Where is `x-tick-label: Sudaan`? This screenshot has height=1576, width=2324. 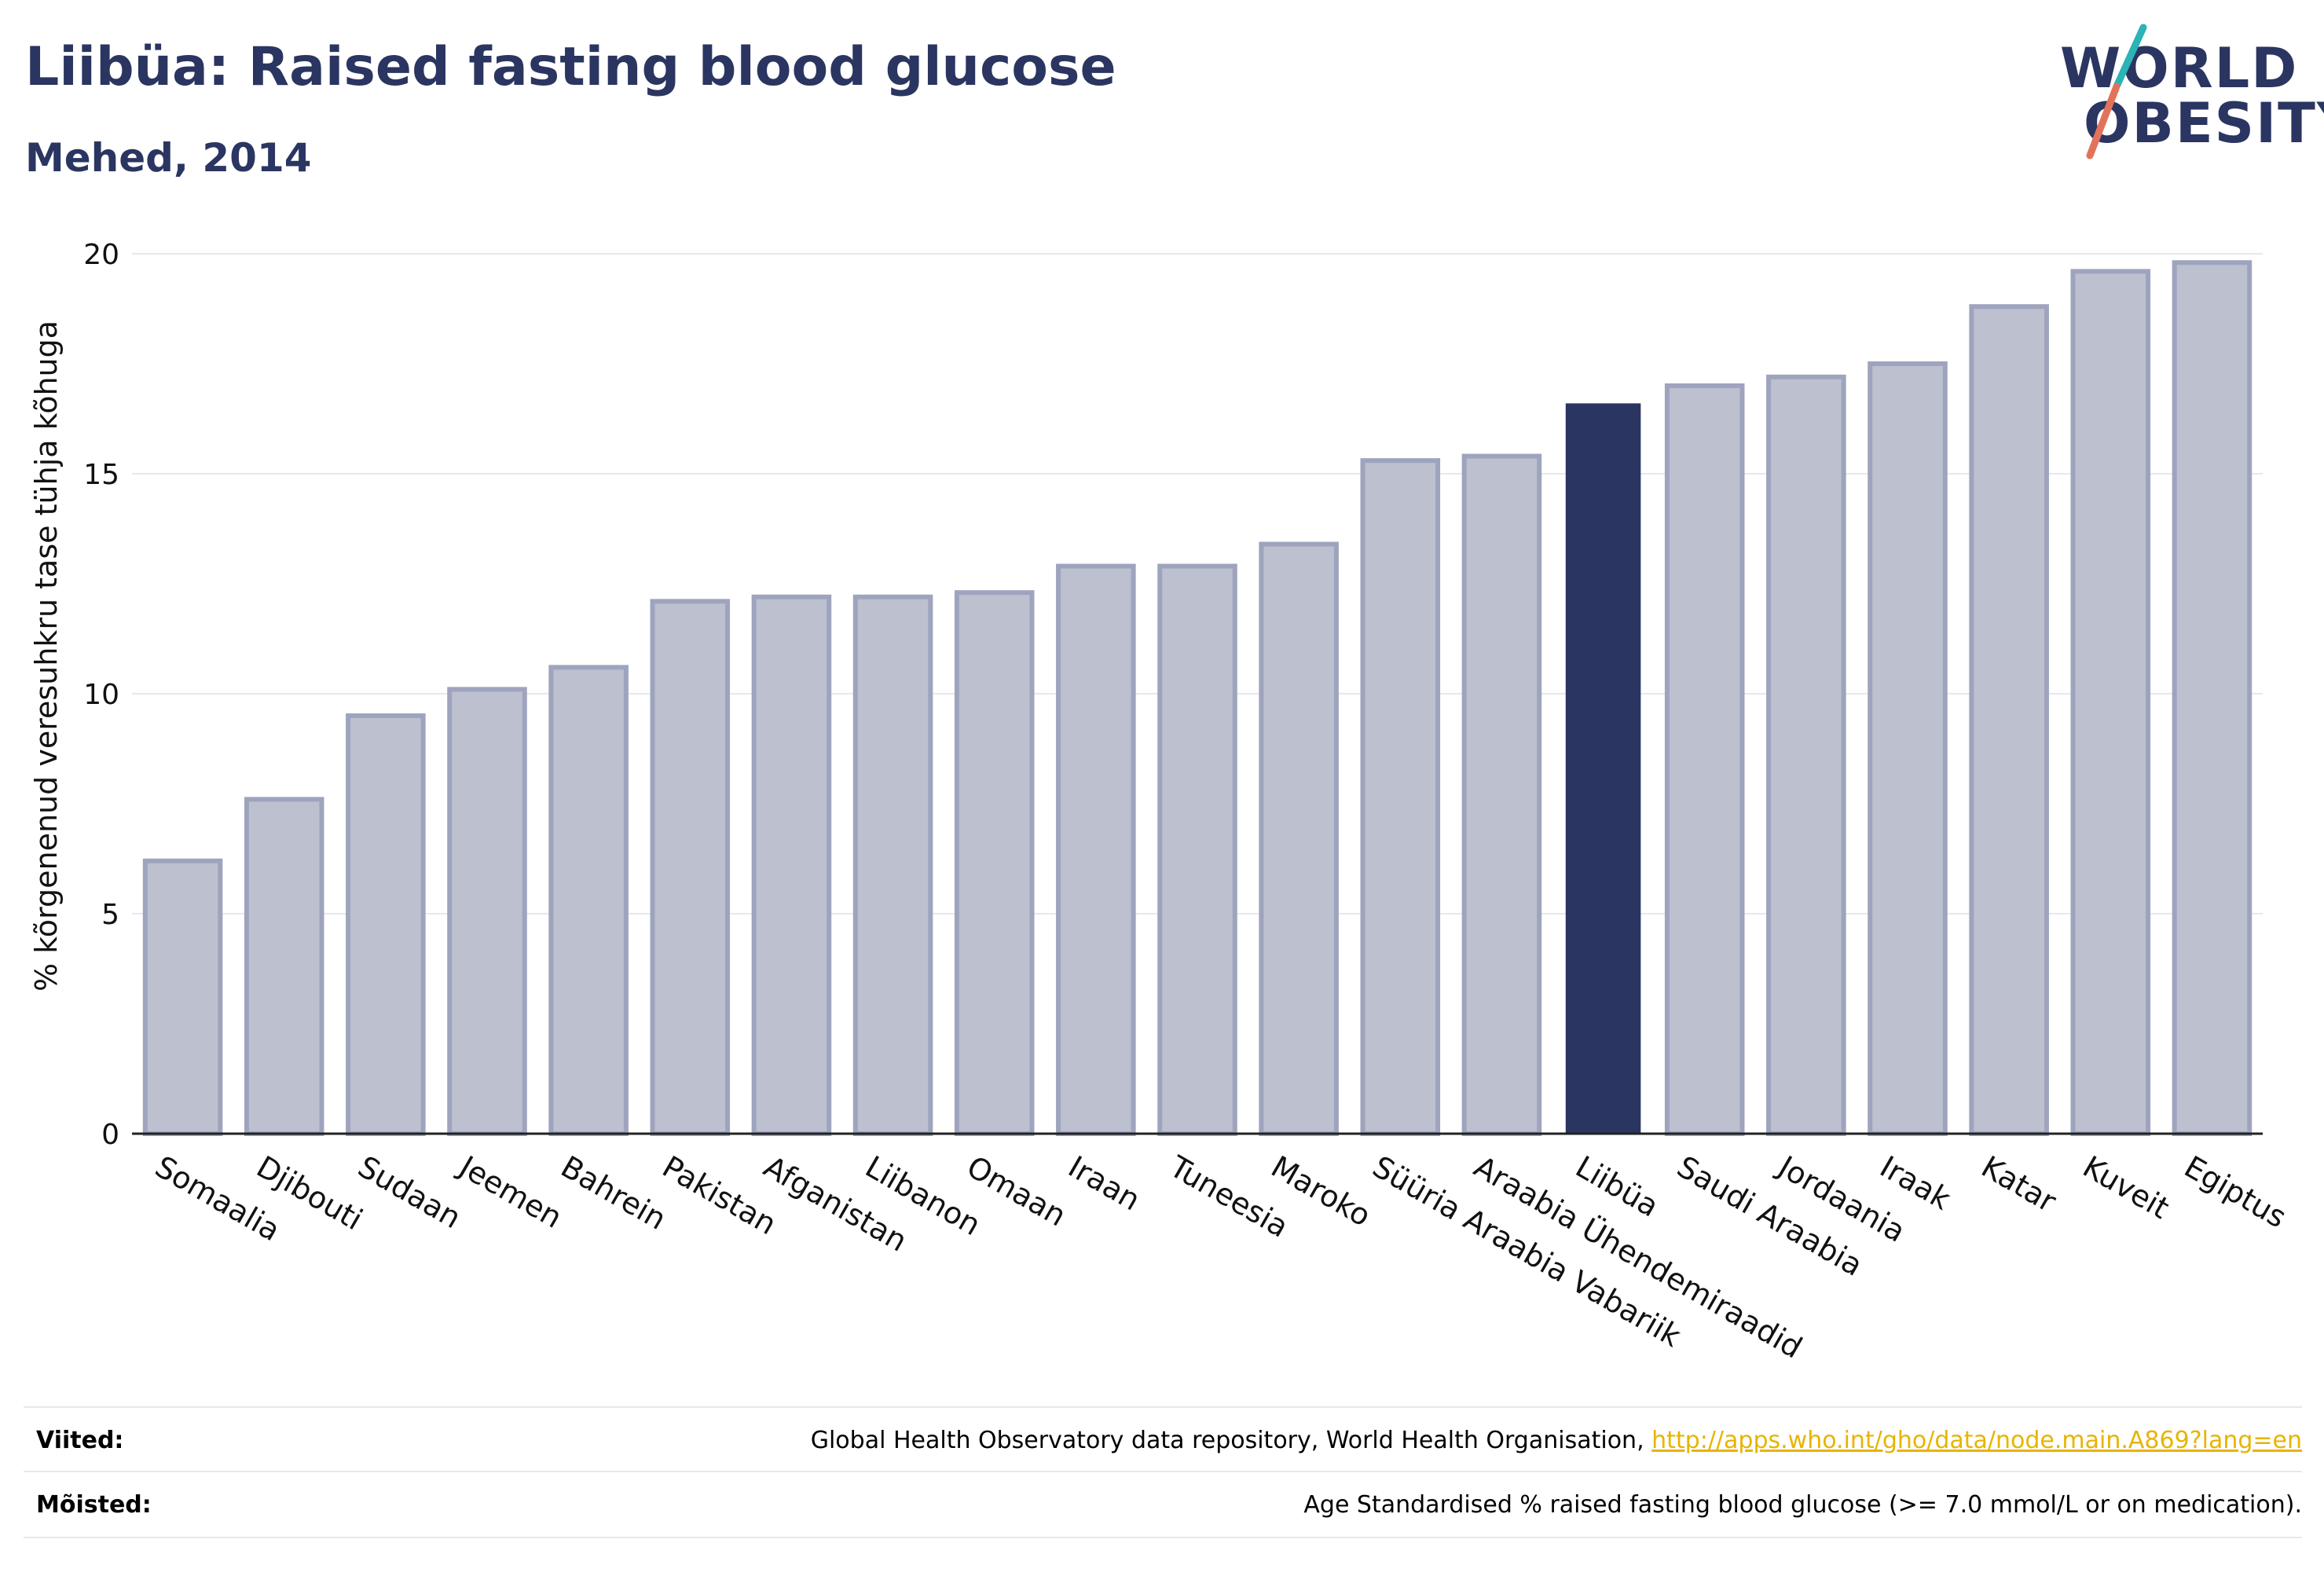
x-tick-label: Sudaan is located at coordinates (409, 1192).